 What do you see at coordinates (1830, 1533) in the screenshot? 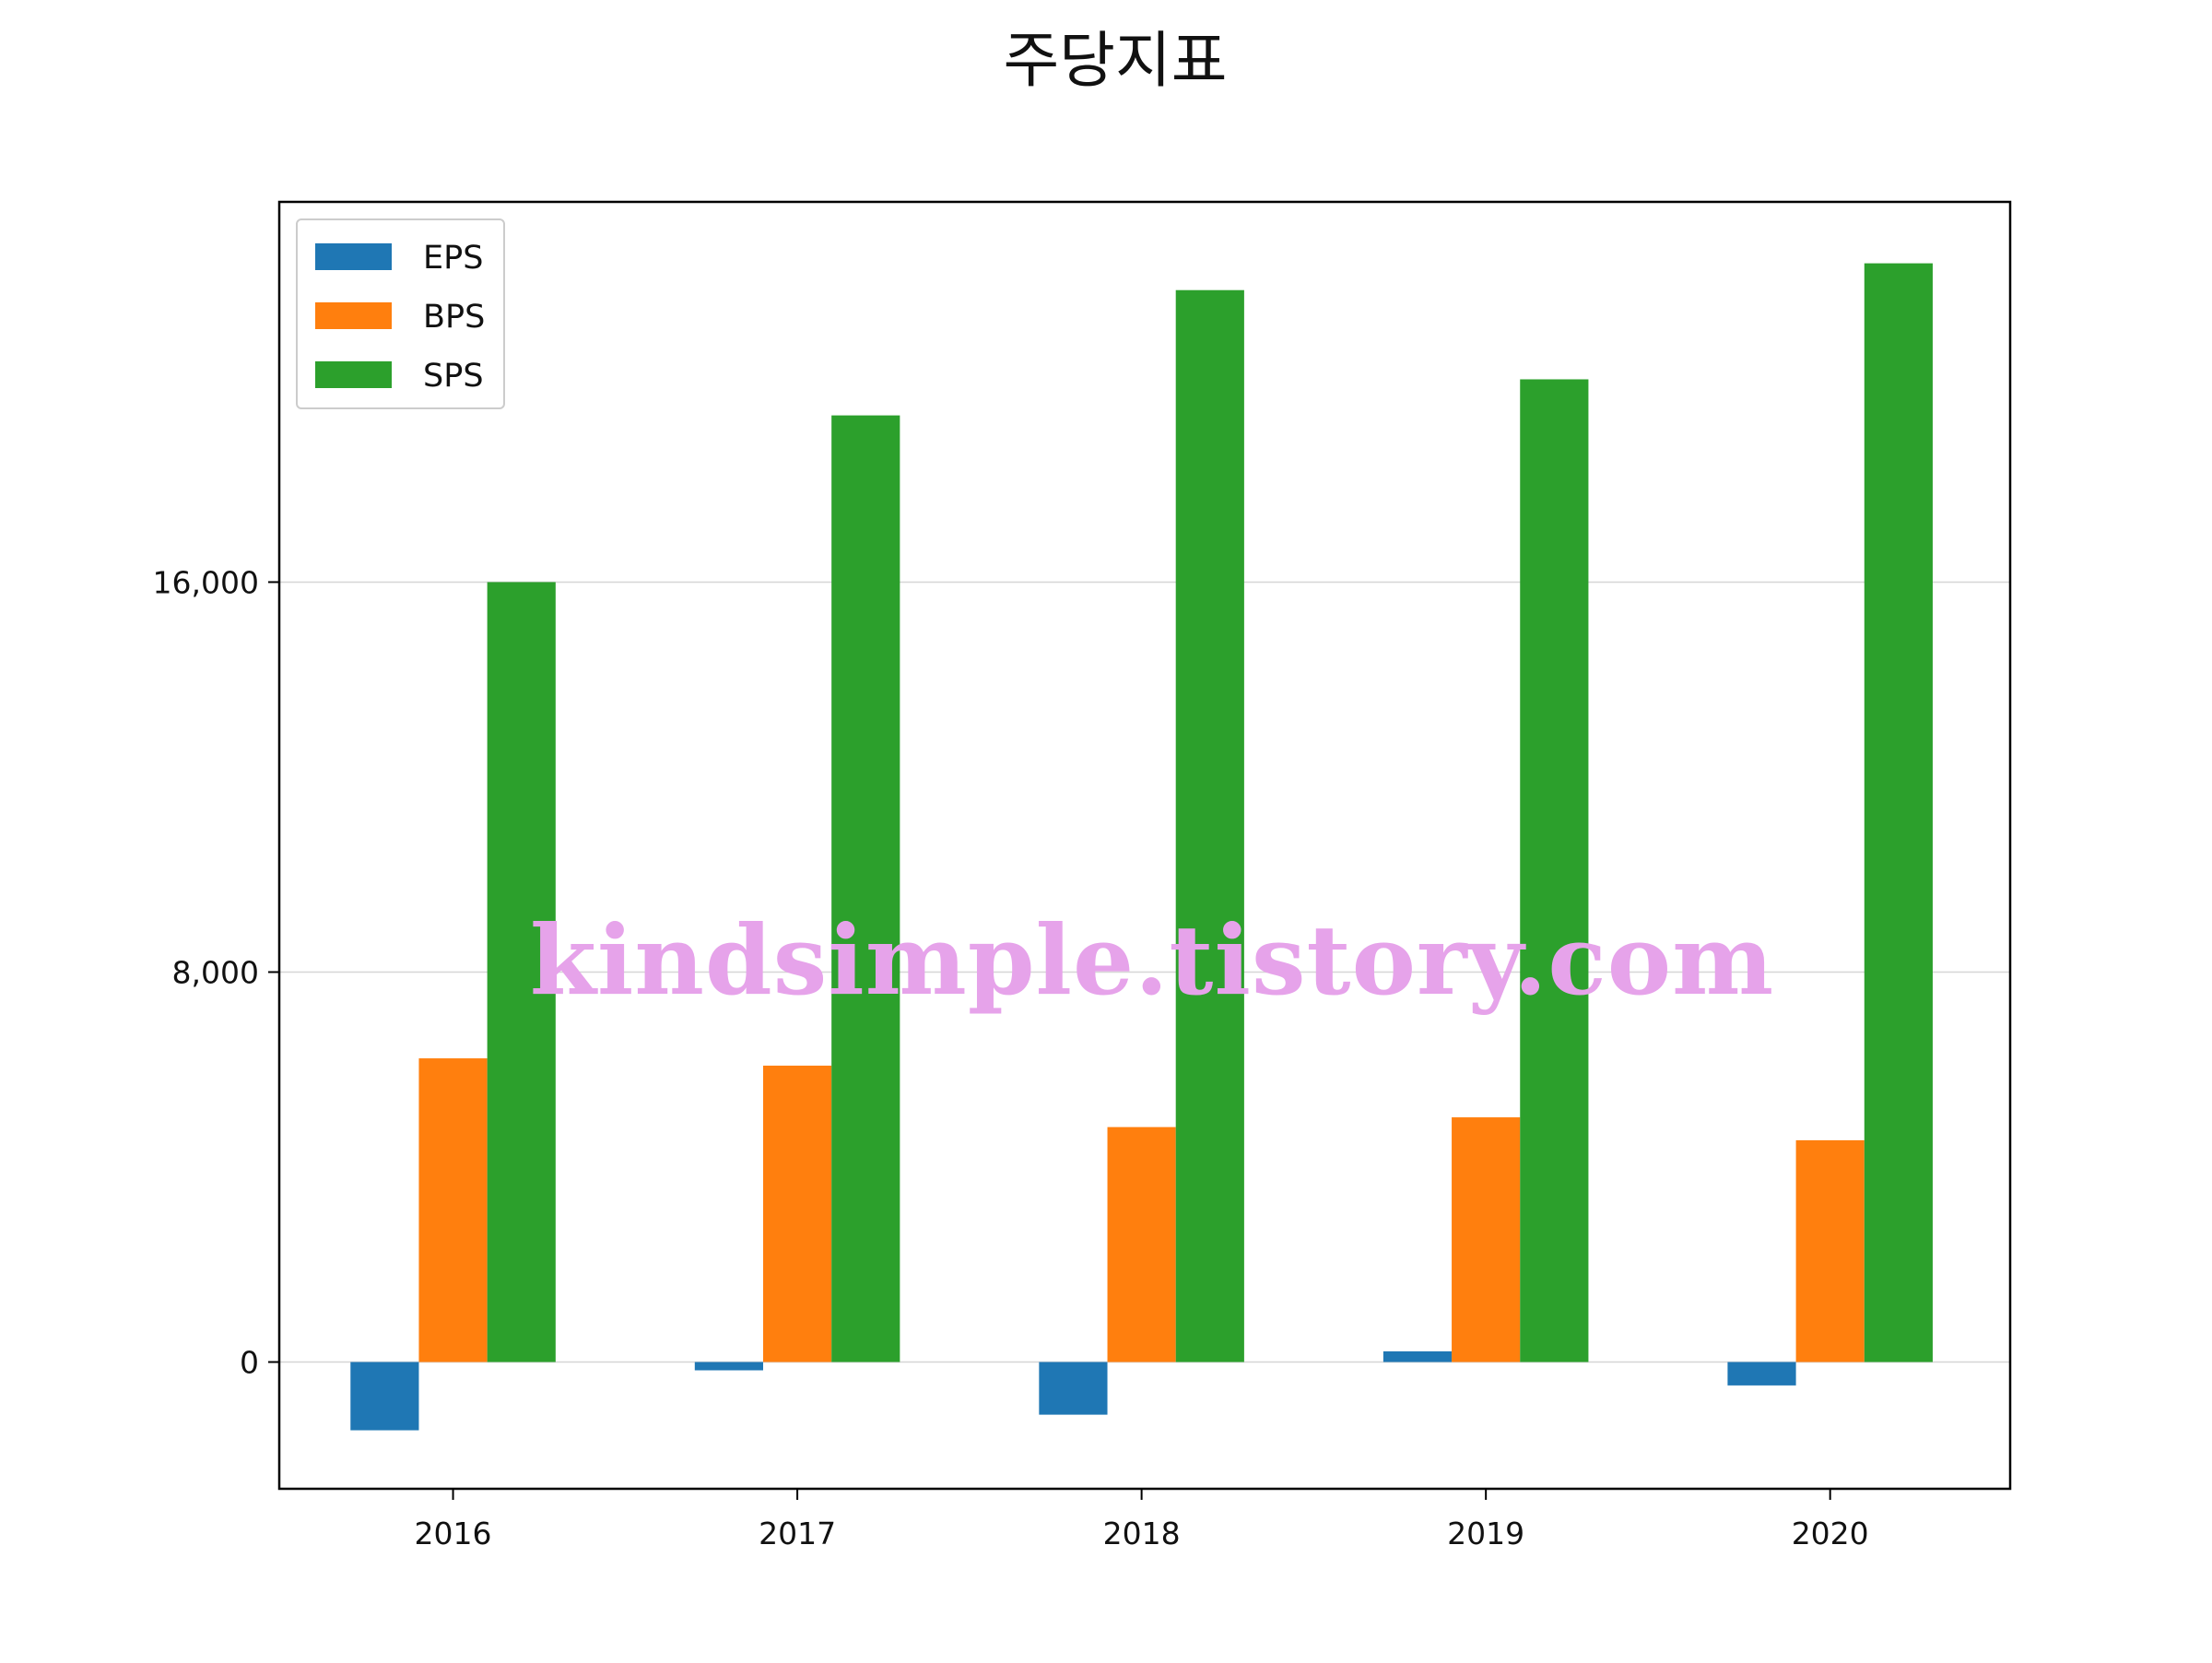
I see `x-tick-label: 2020` at bounding box center [1830, 1533].